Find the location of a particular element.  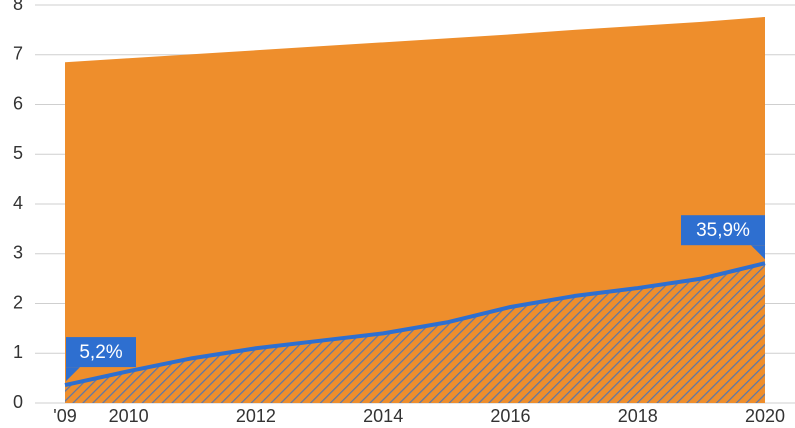

y-tick-label: 4 is located at coordinates (18, 203).